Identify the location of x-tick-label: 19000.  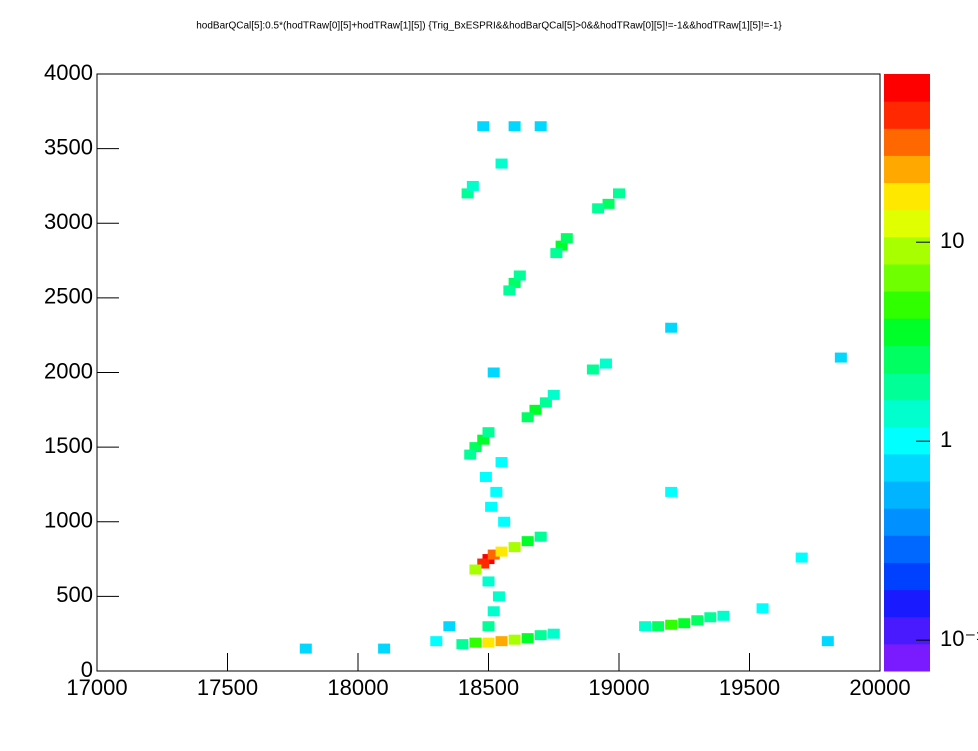
(618, 687).